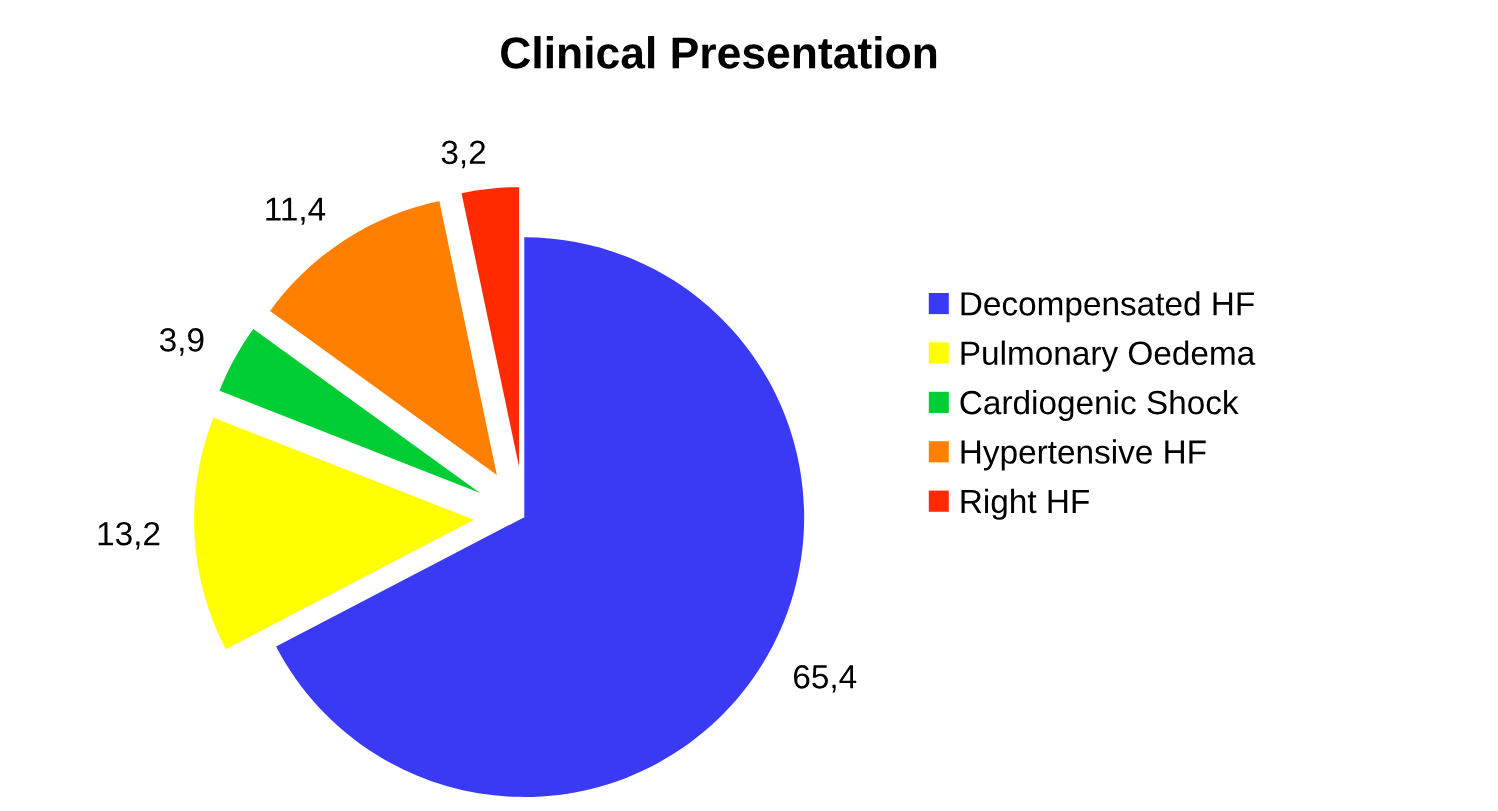 The image size is (1498, 811). I want to click on data-label: 65,4, so click(825, 679).